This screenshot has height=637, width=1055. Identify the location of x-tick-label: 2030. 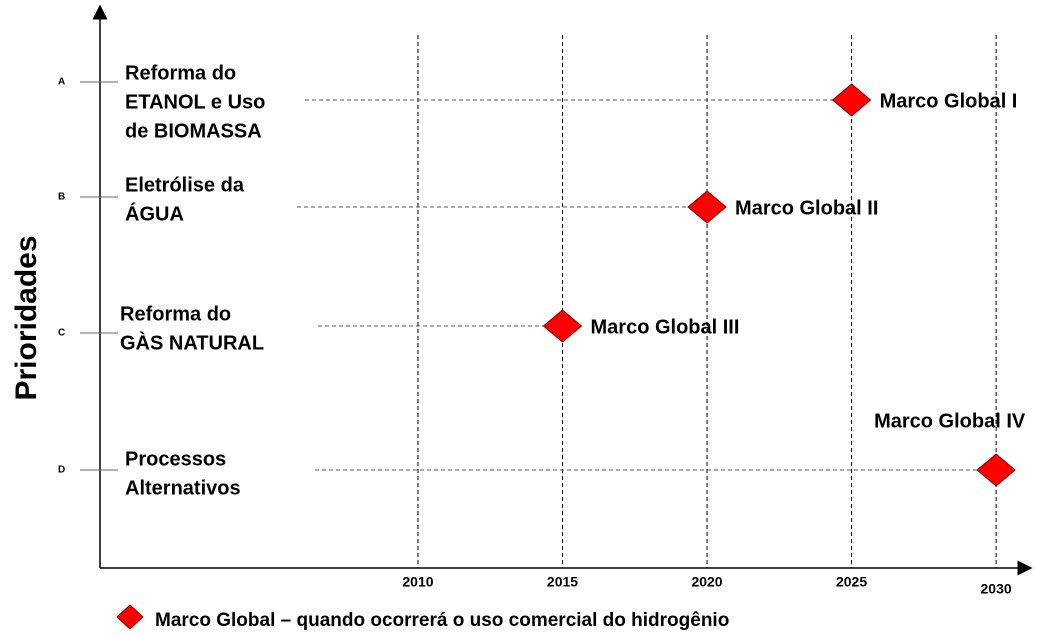
(996, 589).